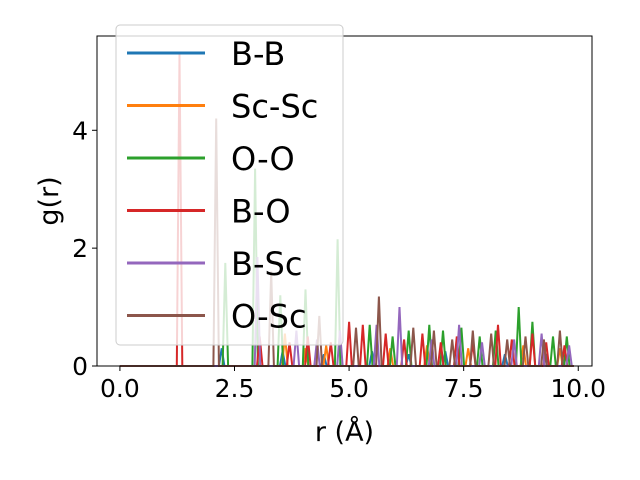  What do you see at coordinates (266, 264) in the screenshot?
I see `legend-label-b-sc: B-Sc` at bounding box center [266, 264].